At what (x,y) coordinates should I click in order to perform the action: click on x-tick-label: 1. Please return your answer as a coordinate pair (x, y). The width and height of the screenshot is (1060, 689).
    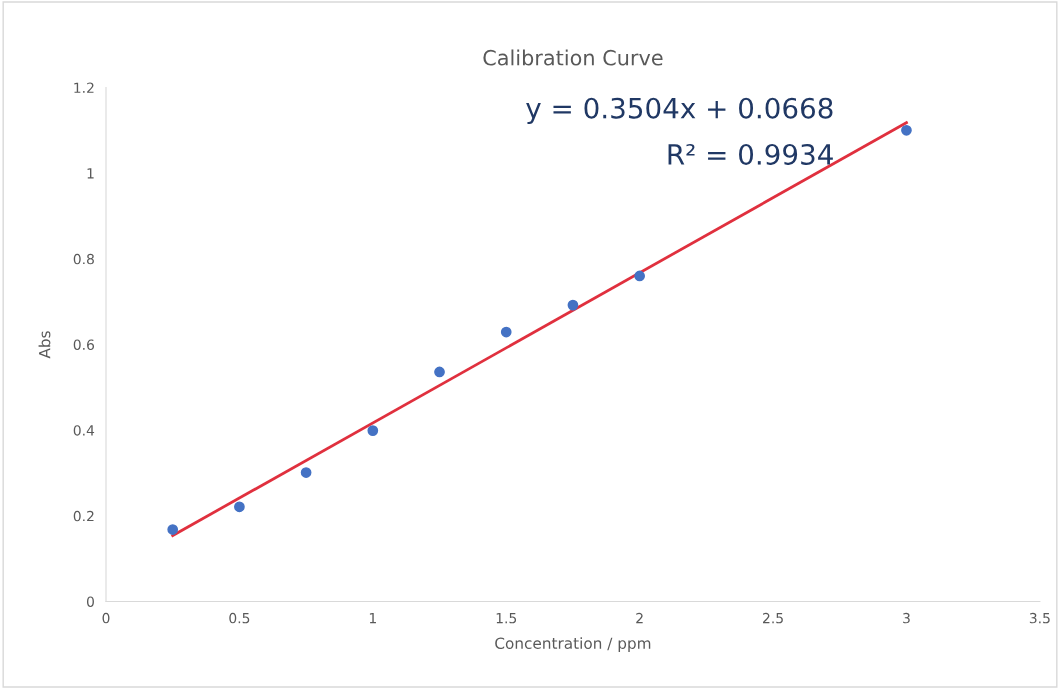
    Looking at the image, I should click on (372, 618).